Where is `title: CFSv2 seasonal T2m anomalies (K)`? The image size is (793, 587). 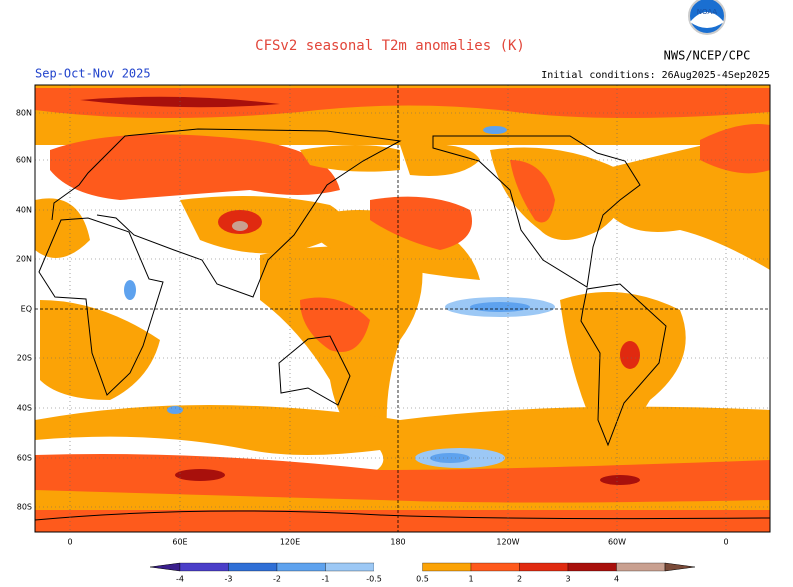
title: CFSv2 seasonal T2m anomalies (K) is located at coordinates (390, 46).